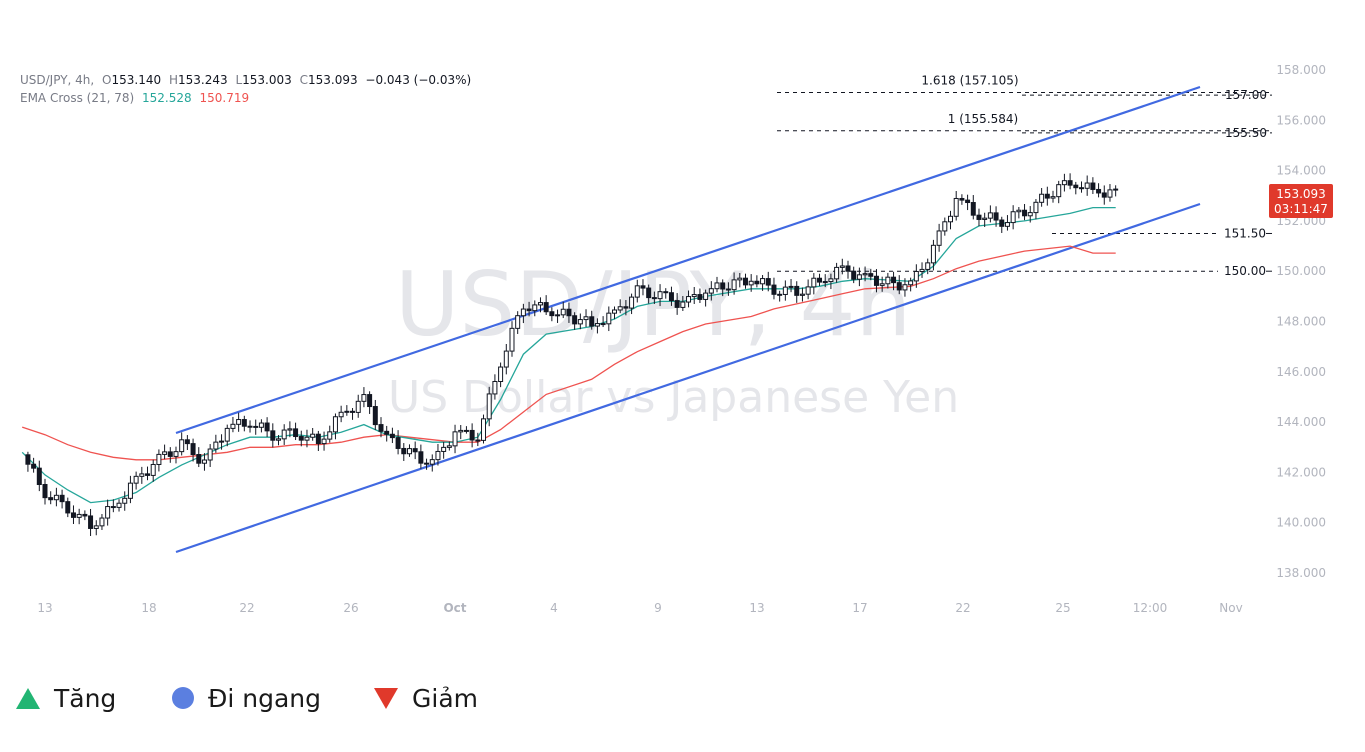 The height and width of the screenshot is (752, 1365). Describe the element at coordinates (1301, 472) in the screenshot. I see `y-tick-label: 142.000` at that location.